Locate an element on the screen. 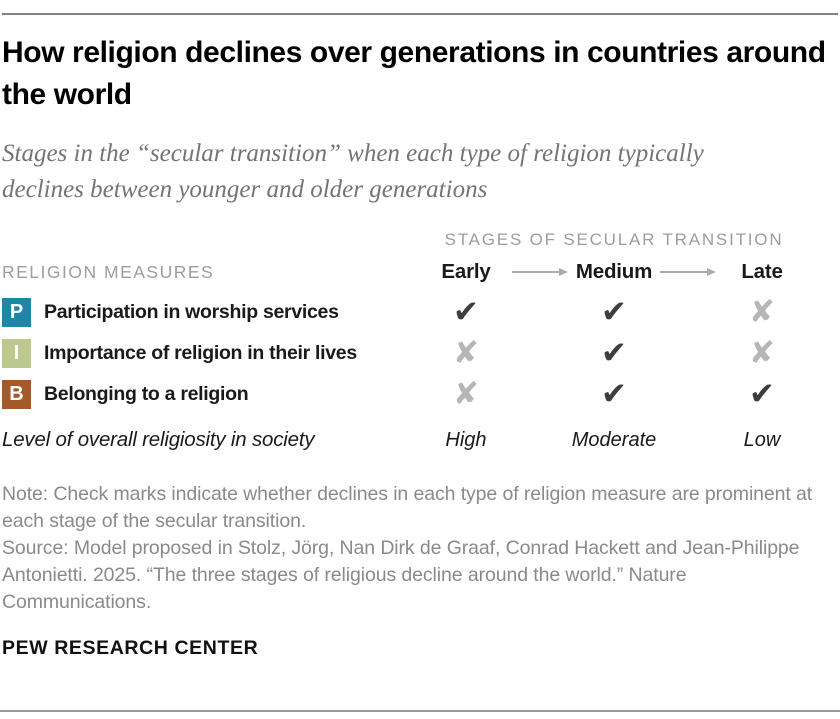 The width and height of the screenshot is (840, 719). stages-group-header-row: STAGES OF SECULAR TRANSITION is located at coordinates (420, 245).